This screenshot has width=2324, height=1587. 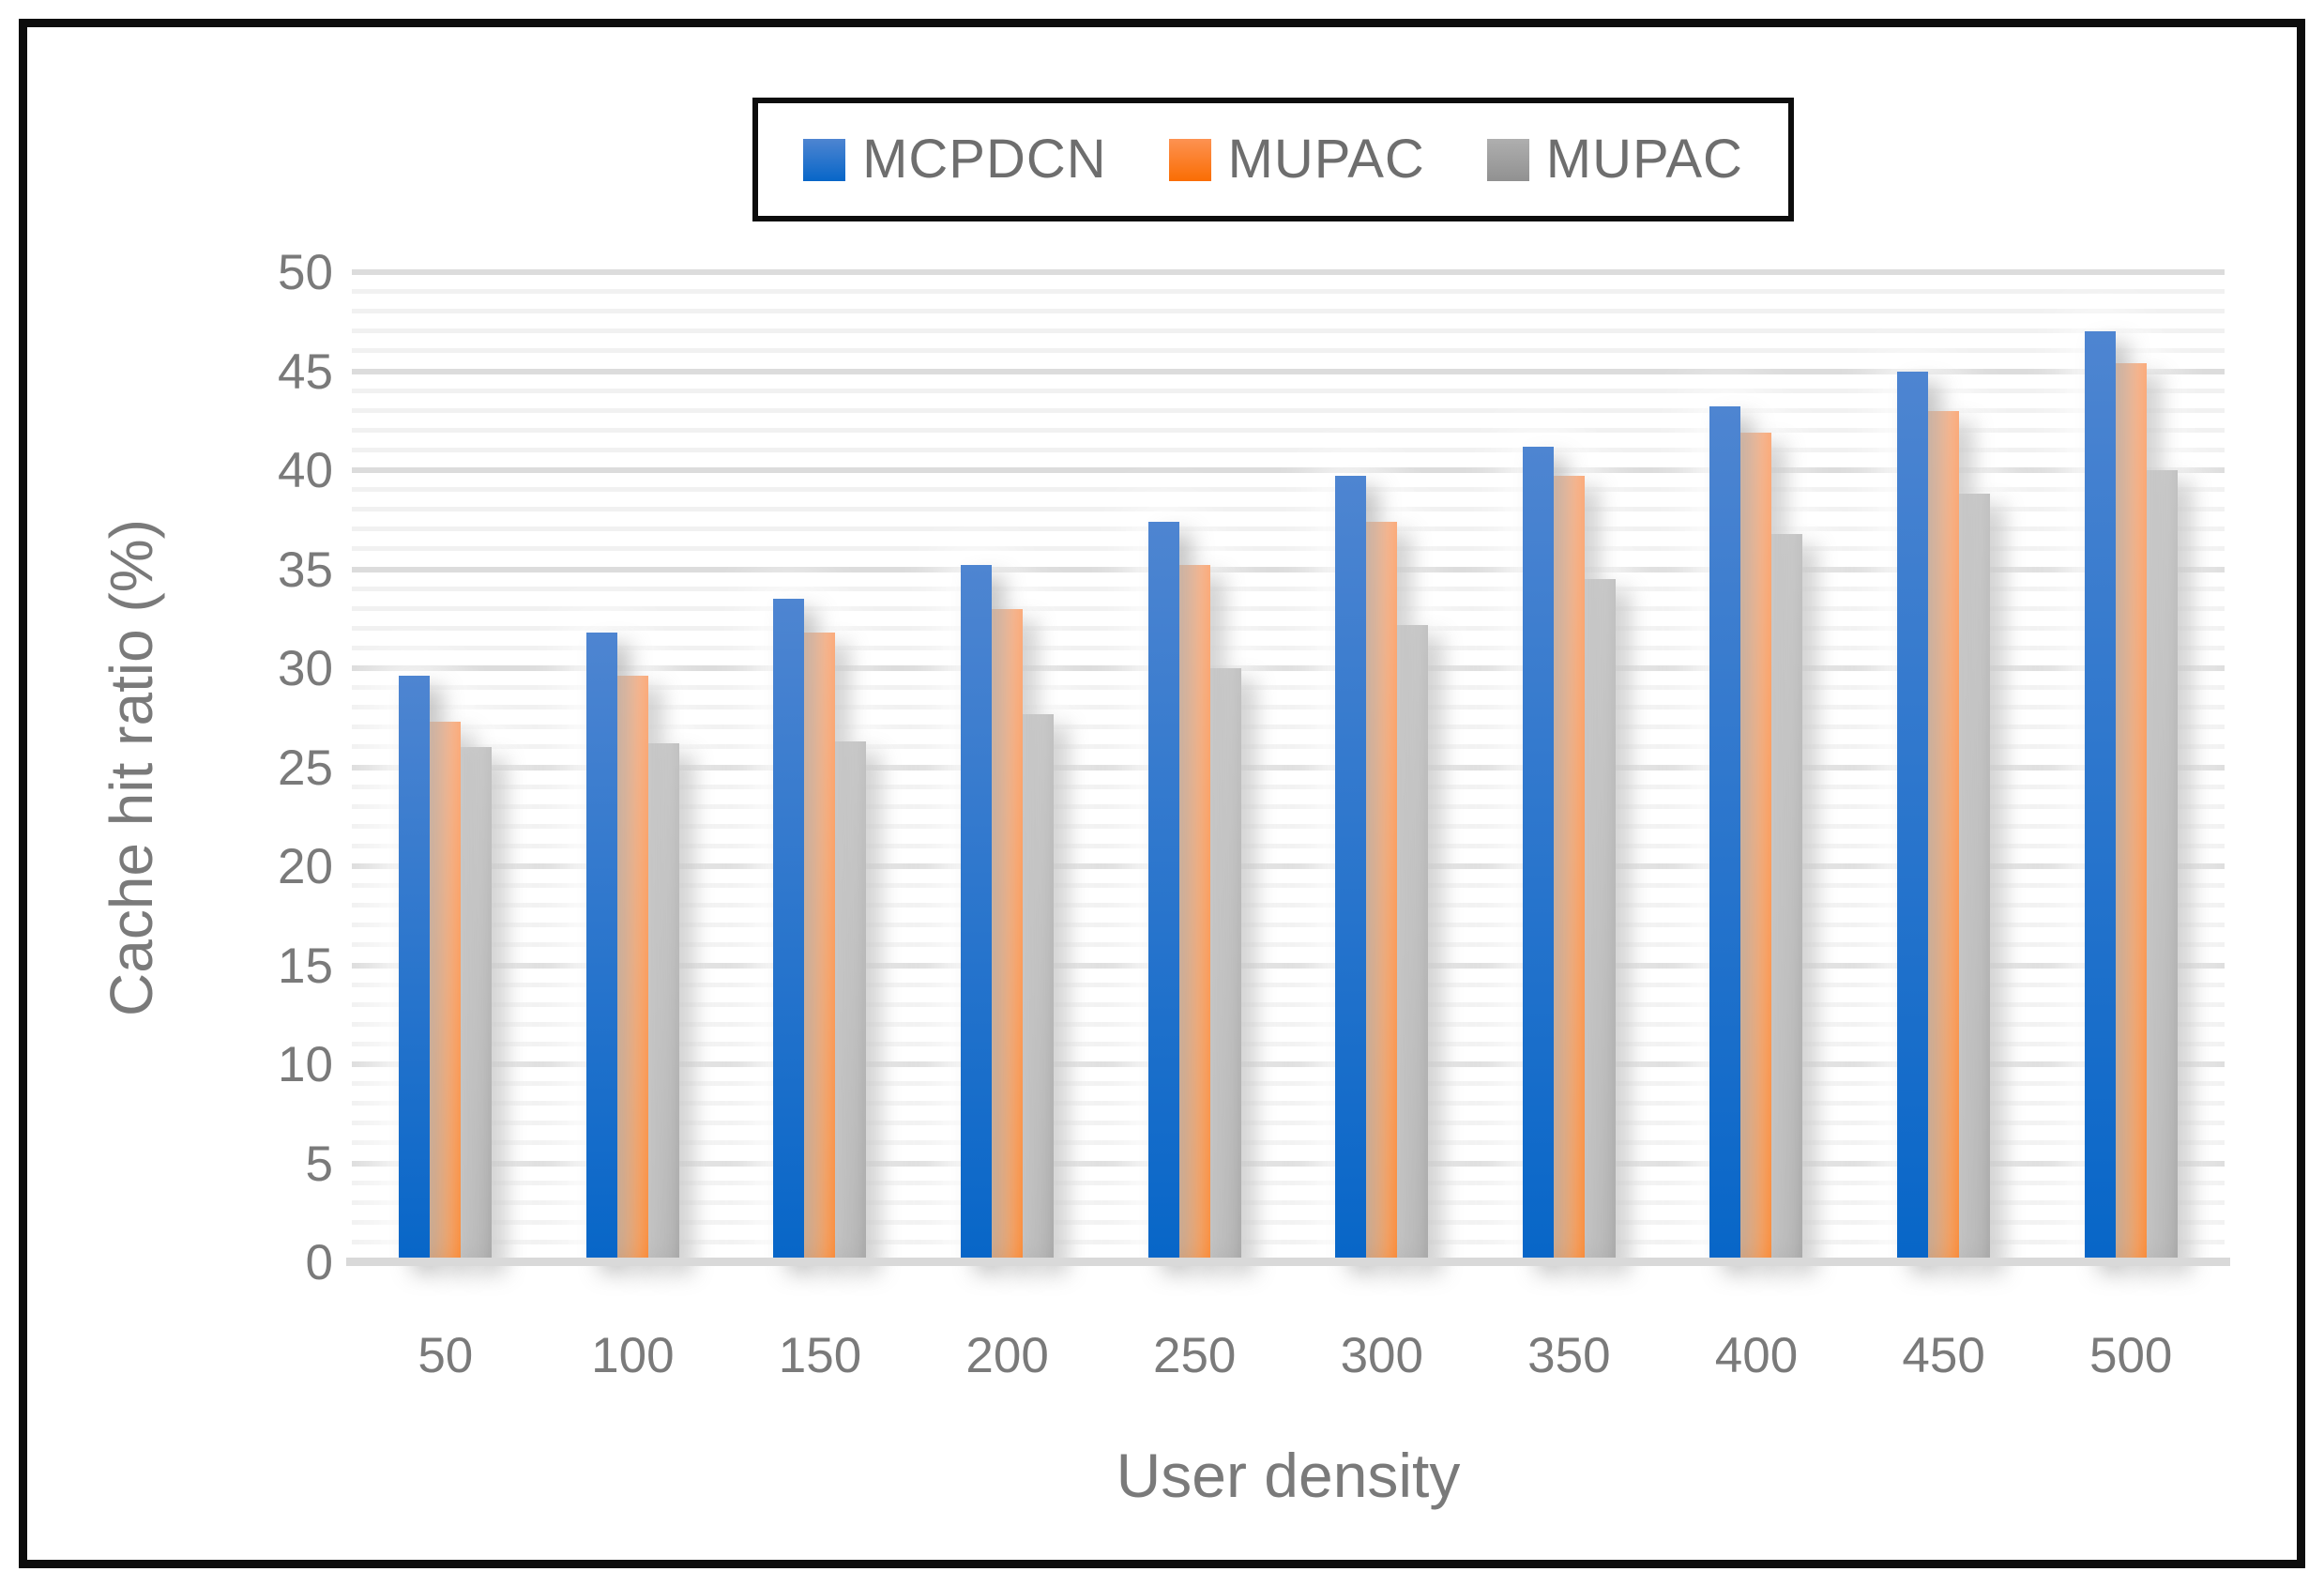 What do you see at coordinates (2131, 1356) in the screenshot?
I see `x-tick-label-500: 500` at bounding box center [2131, 1356].